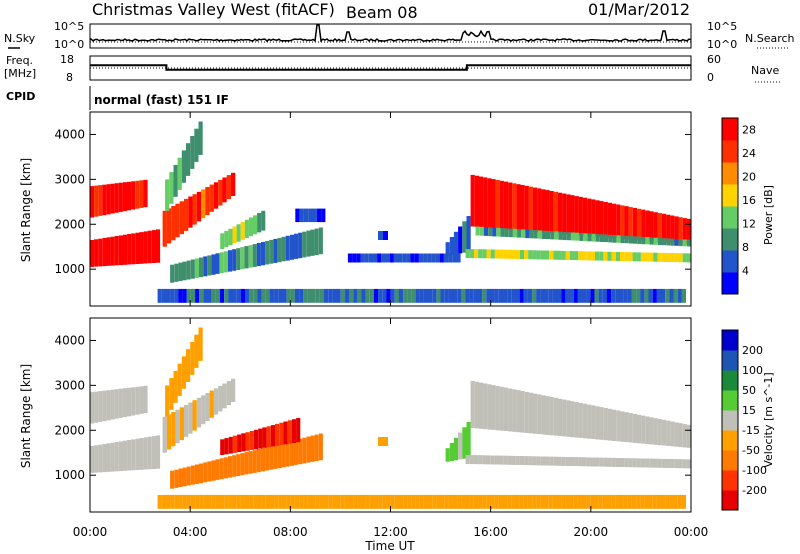 This screenshot has height=554, width=800. I want to click on power-colorbar-tick: 24, so click(749, 153).